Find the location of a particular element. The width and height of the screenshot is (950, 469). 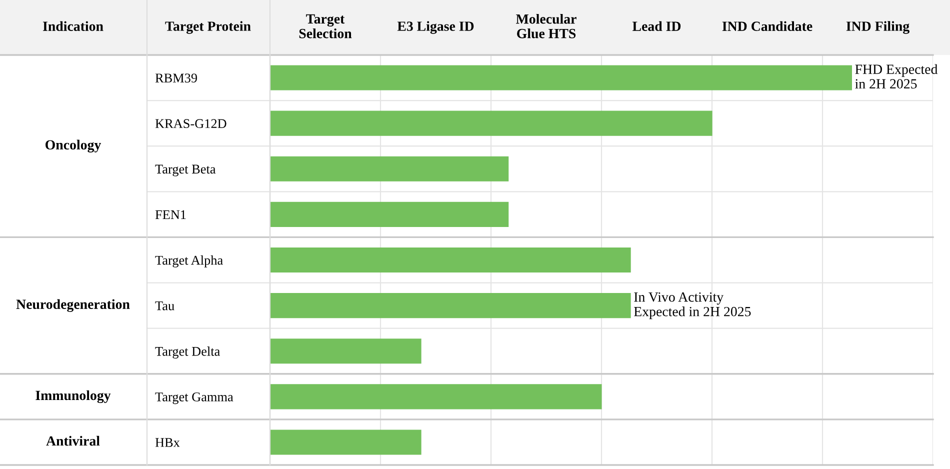

text: Molecular Glue HTS is located at coordinates (546, 26).